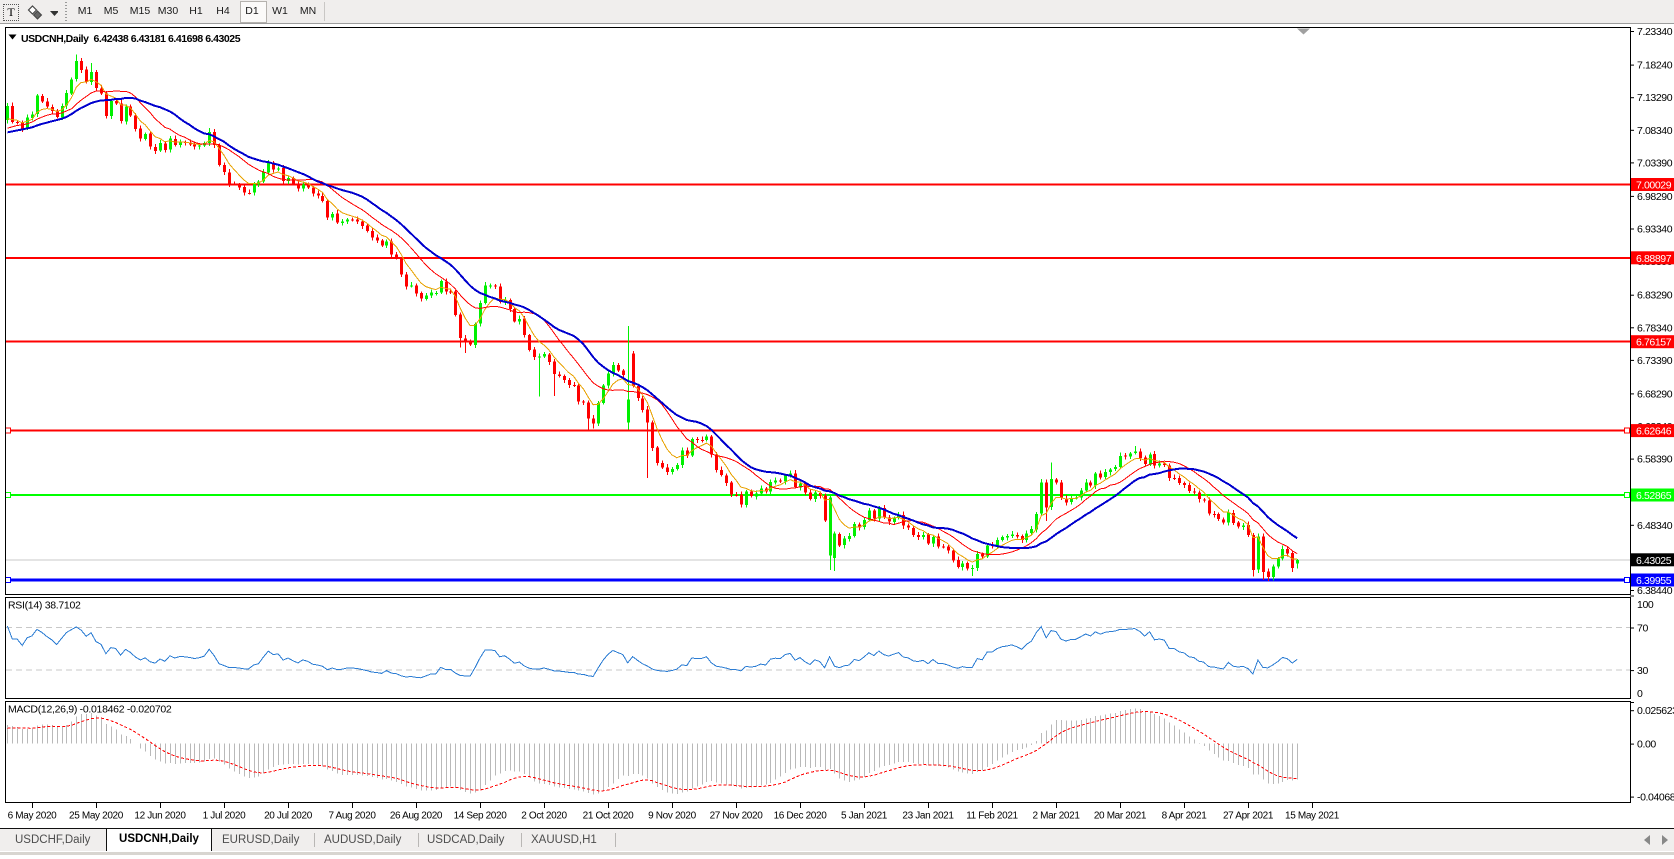  What do you see at coordinates (1056, 816) in the screenshot?
I see `svg-text: 2 Mar 2021` at bounding box center [1056, 816].